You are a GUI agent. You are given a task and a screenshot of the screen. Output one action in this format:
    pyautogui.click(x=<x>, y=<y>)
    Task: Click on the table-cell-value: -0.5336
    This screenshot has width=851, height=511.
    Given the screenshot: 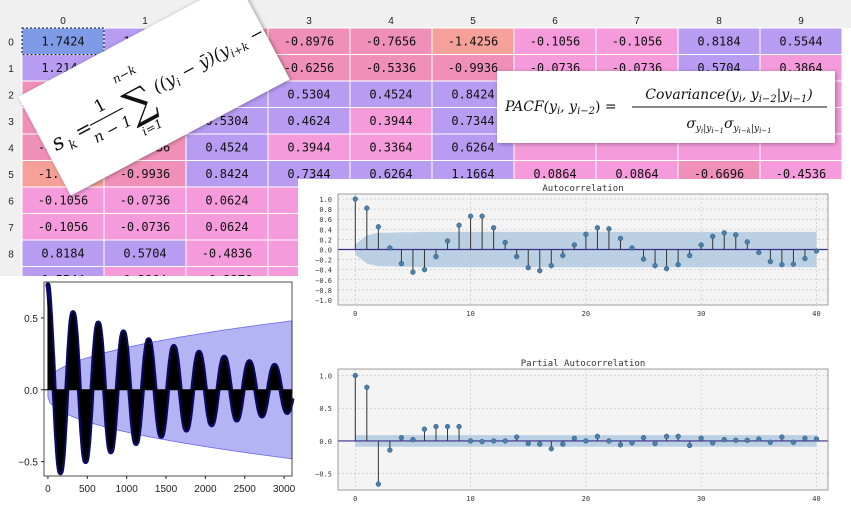 What is the action you would take?
    pyautogui.click(x=391, y=68)
    